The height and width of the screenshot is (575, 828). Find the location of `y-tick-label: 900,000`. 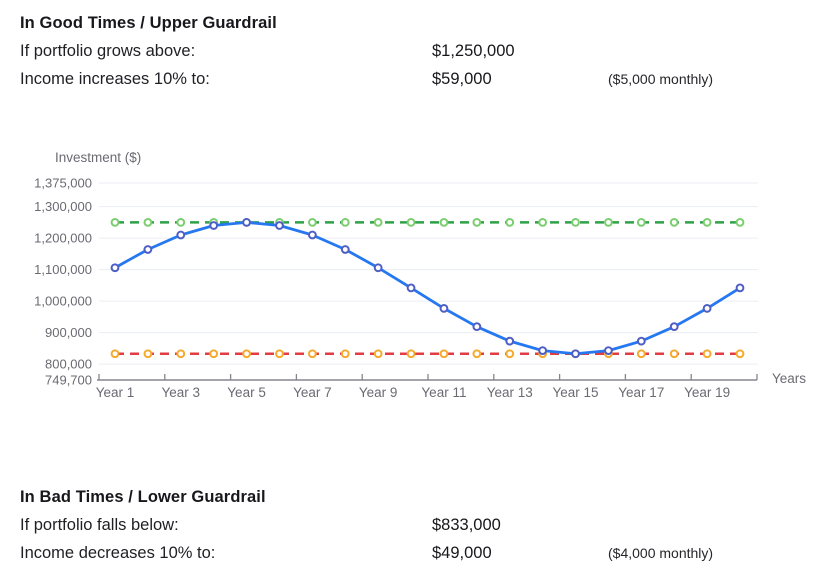

y-tick-label: 900,000 is located at coordinates (68, 332).